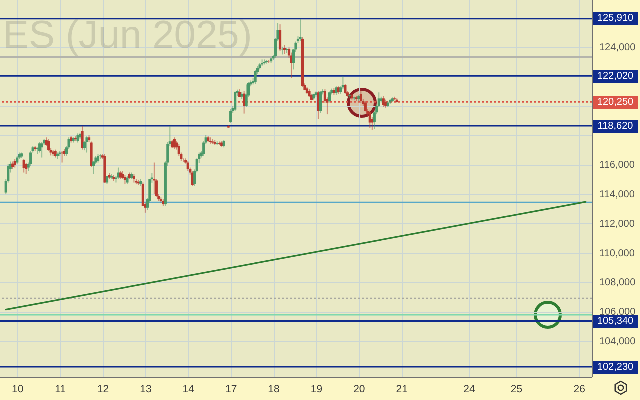  What do you see at coordinates (103, 390) in the screenshot?
I see `x-tick-label: 12` at bounding box center [103, 390].